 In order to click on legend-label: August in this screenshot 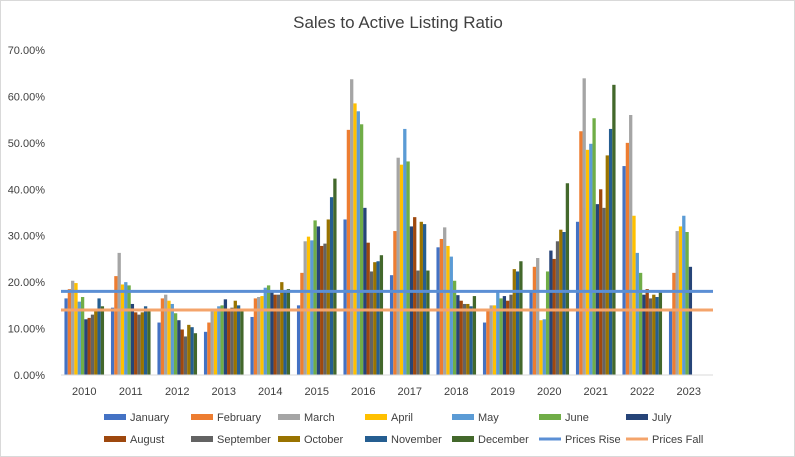, I will do `click(147, 440)`.